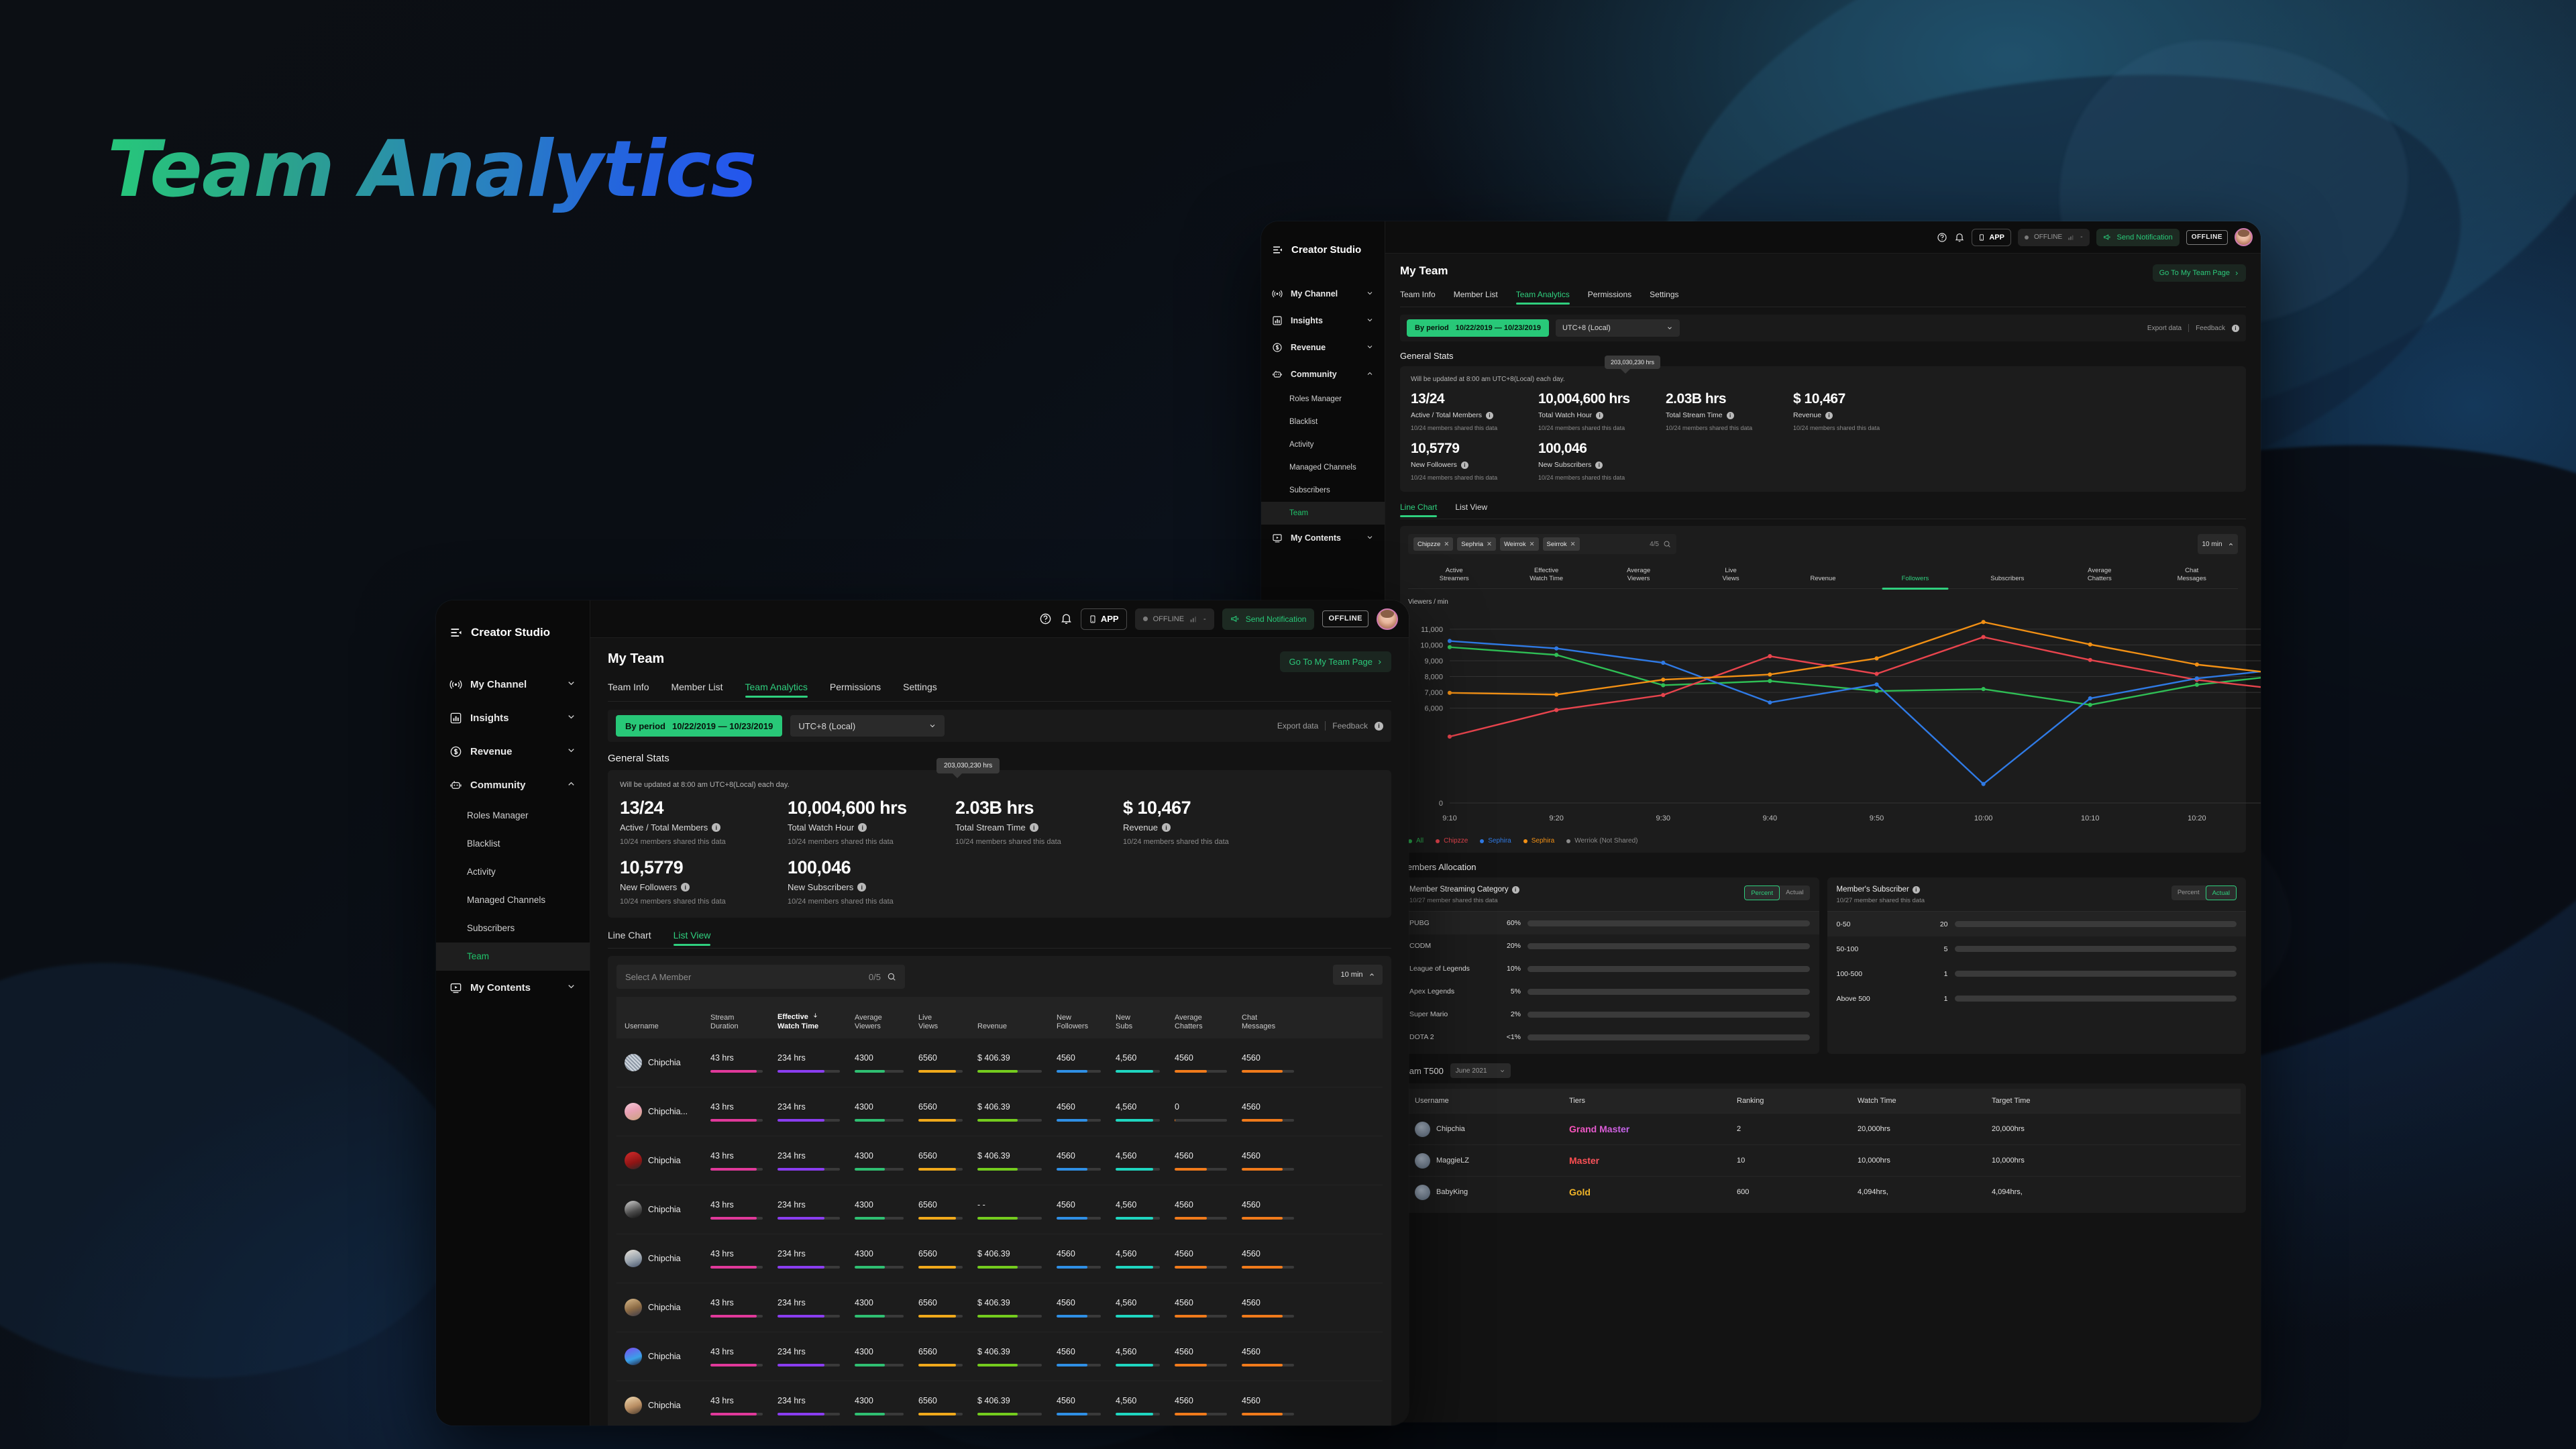 The height and width of the screenshot is (1449, 2576). What do you see at coordinates (1561, 544) in the screenshot?
I see `member-chip: Seirrok ✕` at bounding box center [1561, 544].